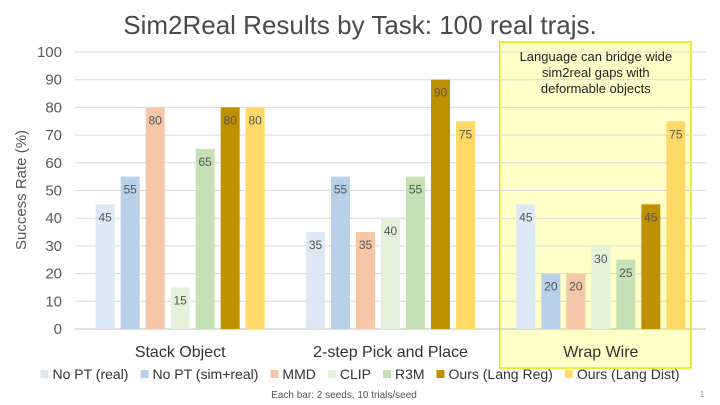  Describe the element at coordinates (601, 259) in the screenshot. I see `data-label: 30` at that location.